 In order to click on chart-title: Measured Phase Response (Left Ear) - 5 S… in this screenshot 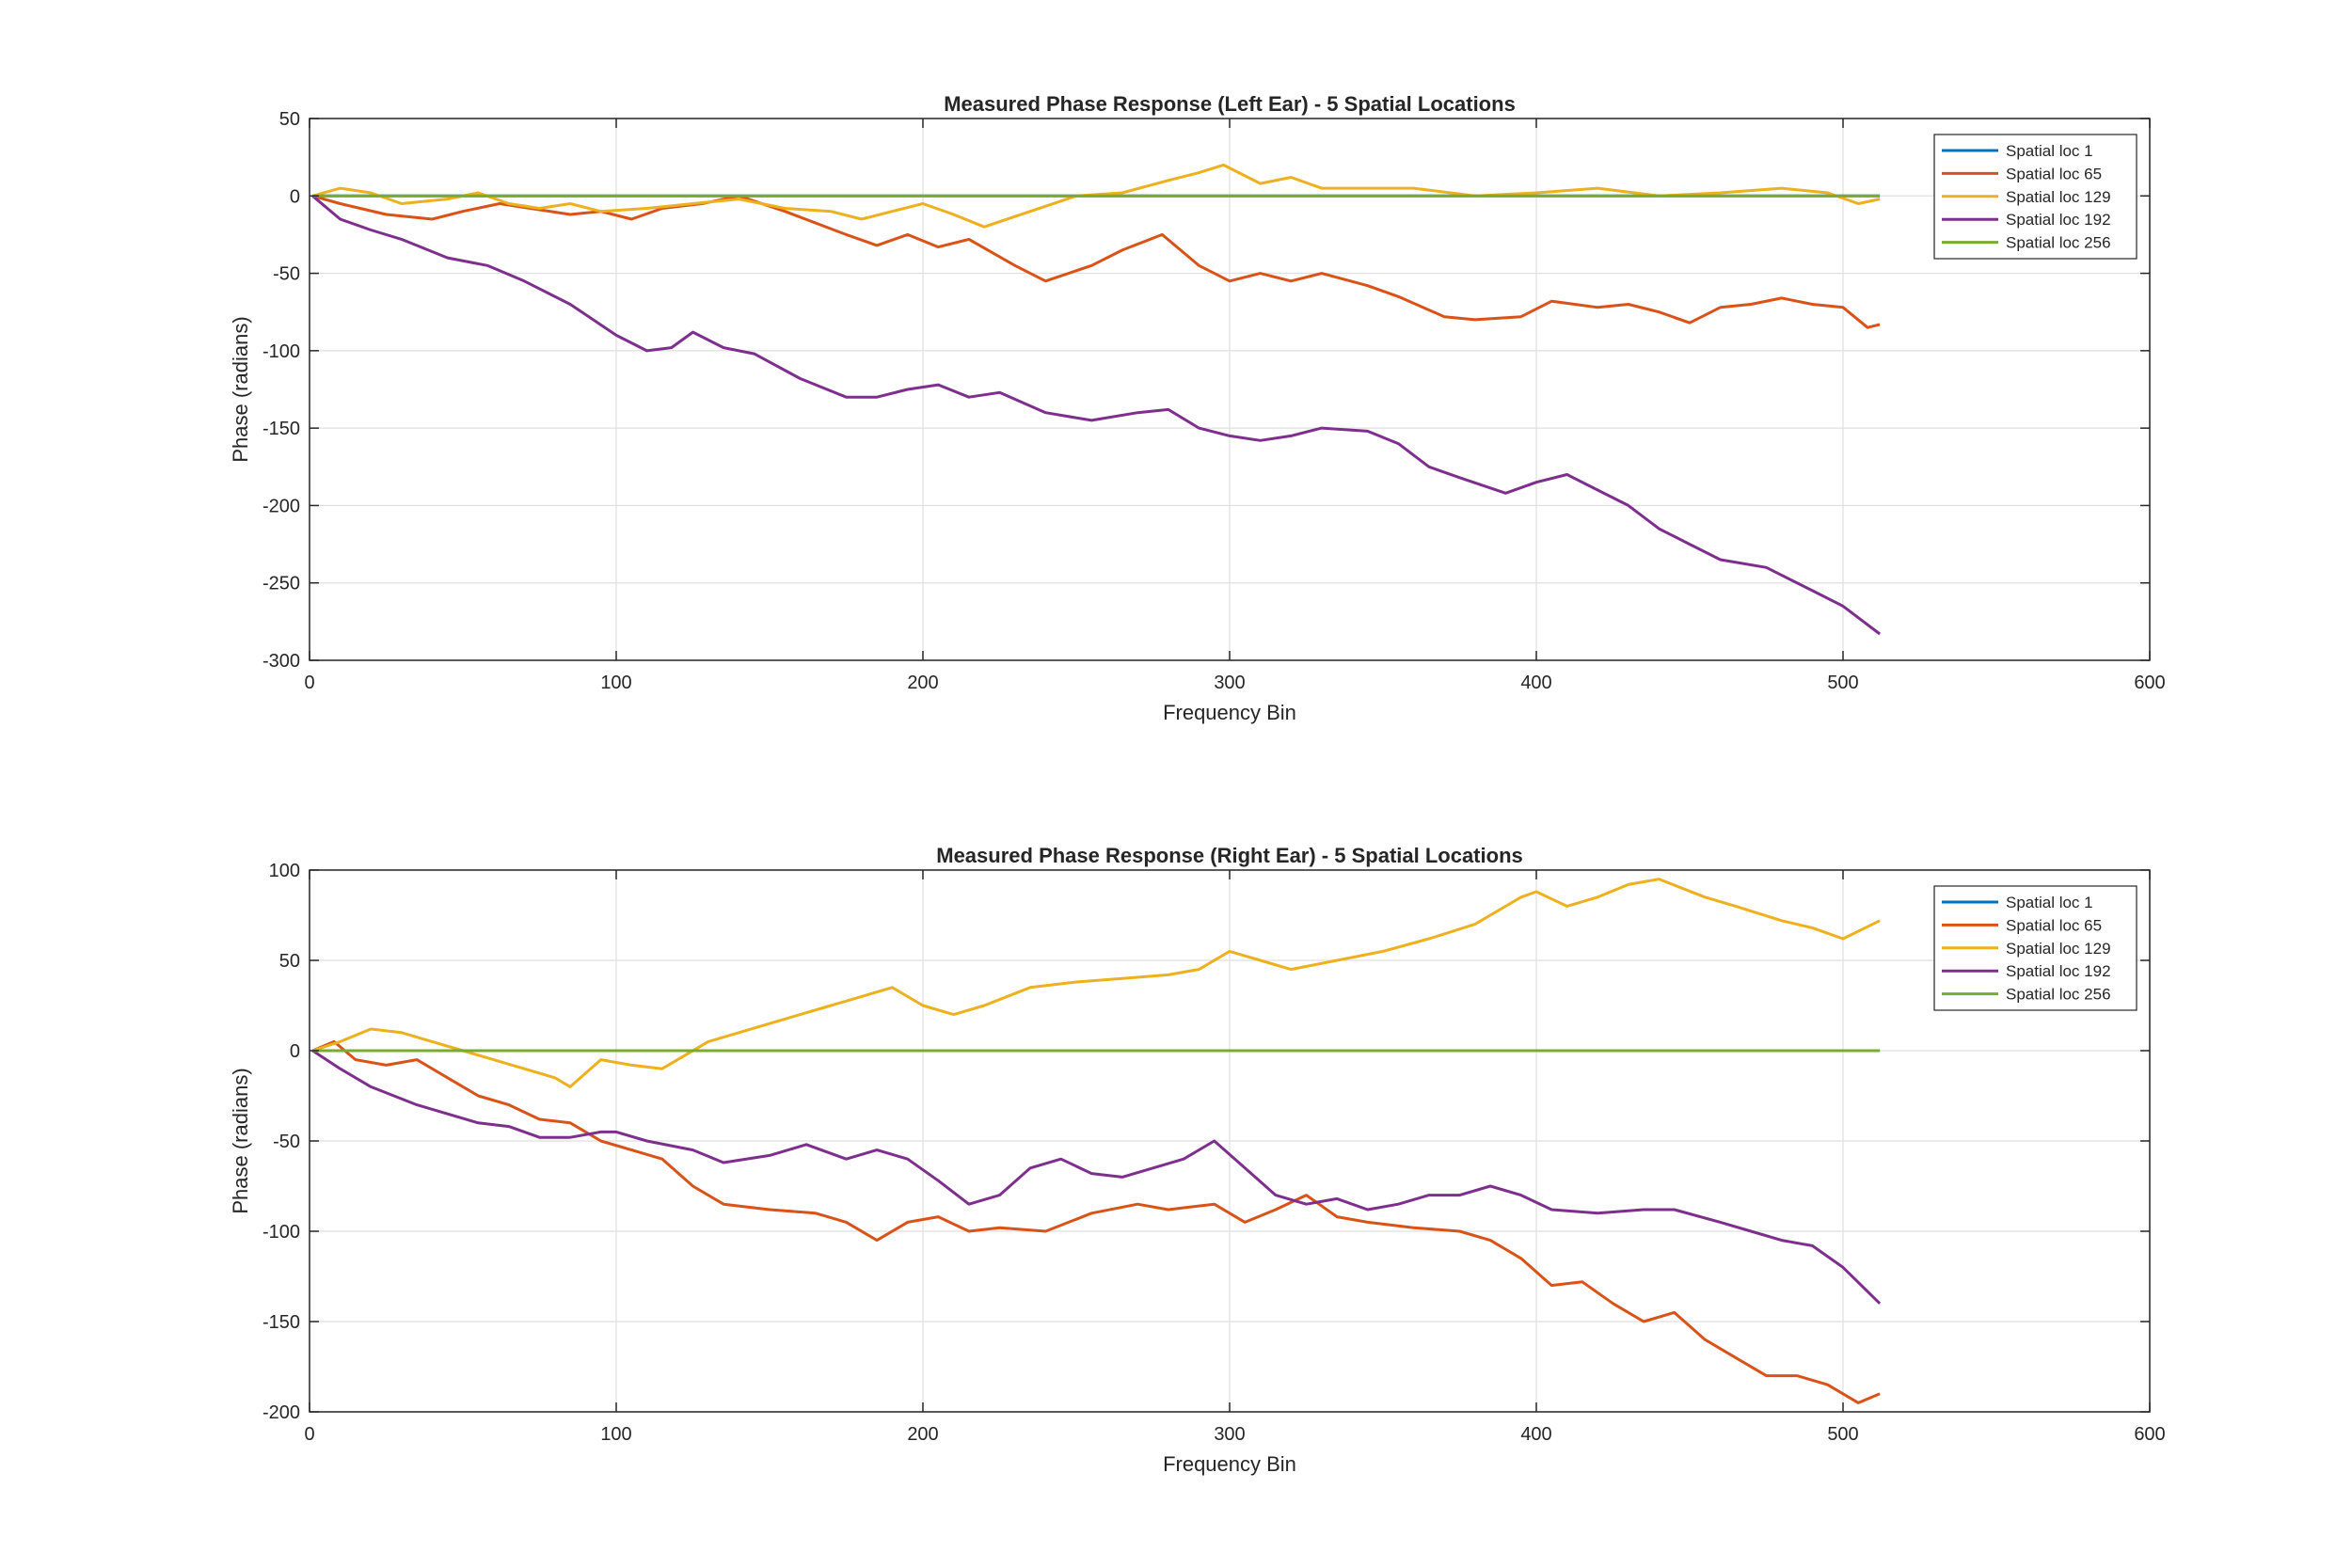, I will do `click(1230, 104)`.